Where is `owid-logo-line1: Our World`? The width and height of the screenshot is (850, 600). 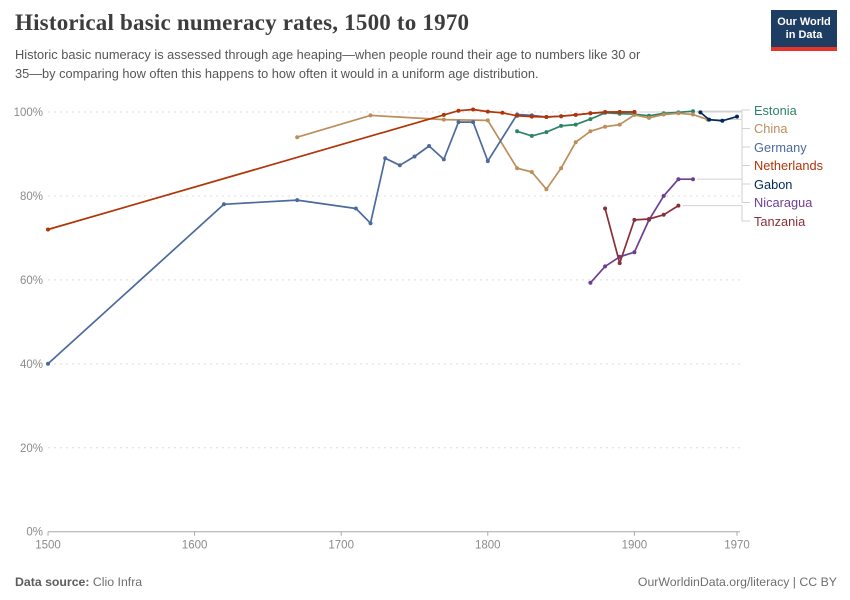
owid-logo-line1: Our World is located at coordinates (804, 22).